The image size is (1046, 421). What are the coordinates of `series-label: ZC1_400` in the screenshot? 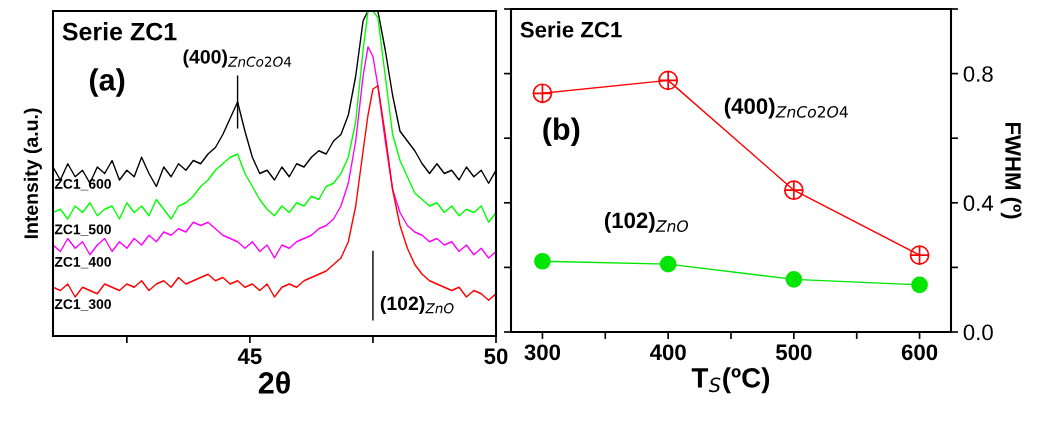 It's located at (82, 262).